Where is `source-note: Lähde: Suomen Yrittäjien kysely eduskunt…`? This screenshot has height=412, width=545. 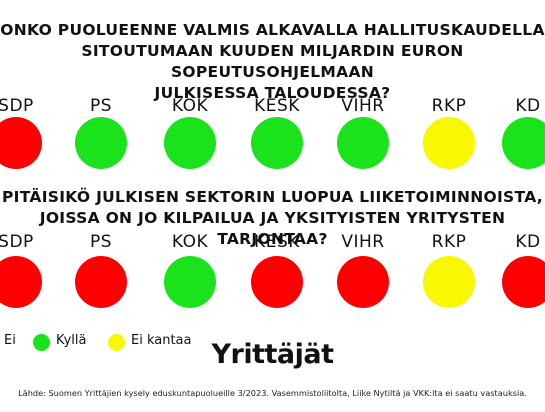
source-note: Lähde: Suomen Yrittäjien kysely eduskunt… is located at coordinates (272, 393).